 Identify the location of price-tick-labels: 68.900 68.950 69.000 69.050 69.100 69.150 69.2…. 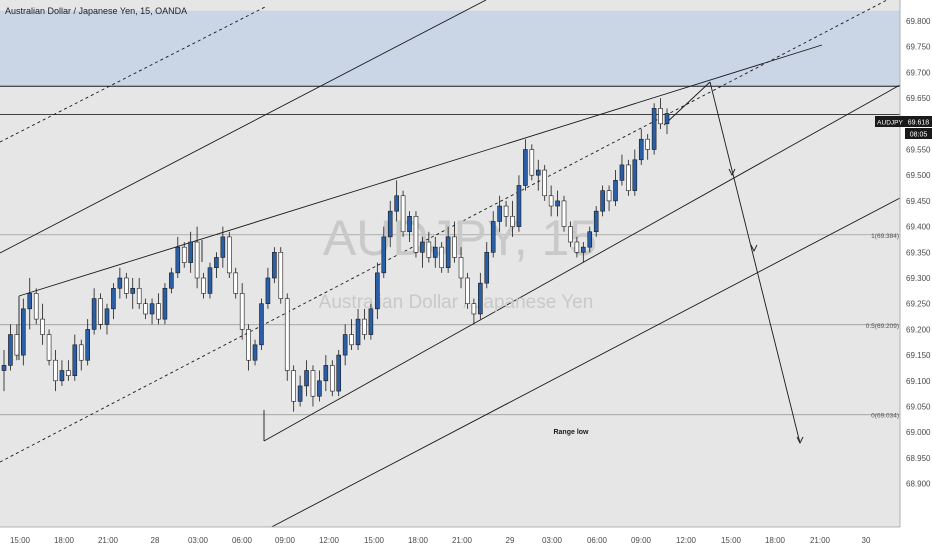
(918, 253).